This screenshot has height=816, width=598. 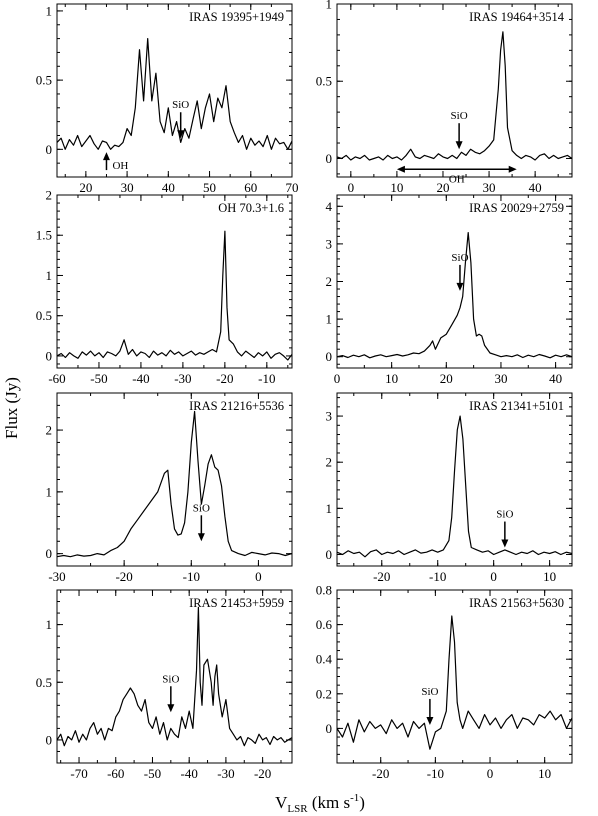 What do you see at coordinates (517, 17) in the screenshot?
I see `panel-title: IRAS 19464+3514` at bounding box center [517, 17].